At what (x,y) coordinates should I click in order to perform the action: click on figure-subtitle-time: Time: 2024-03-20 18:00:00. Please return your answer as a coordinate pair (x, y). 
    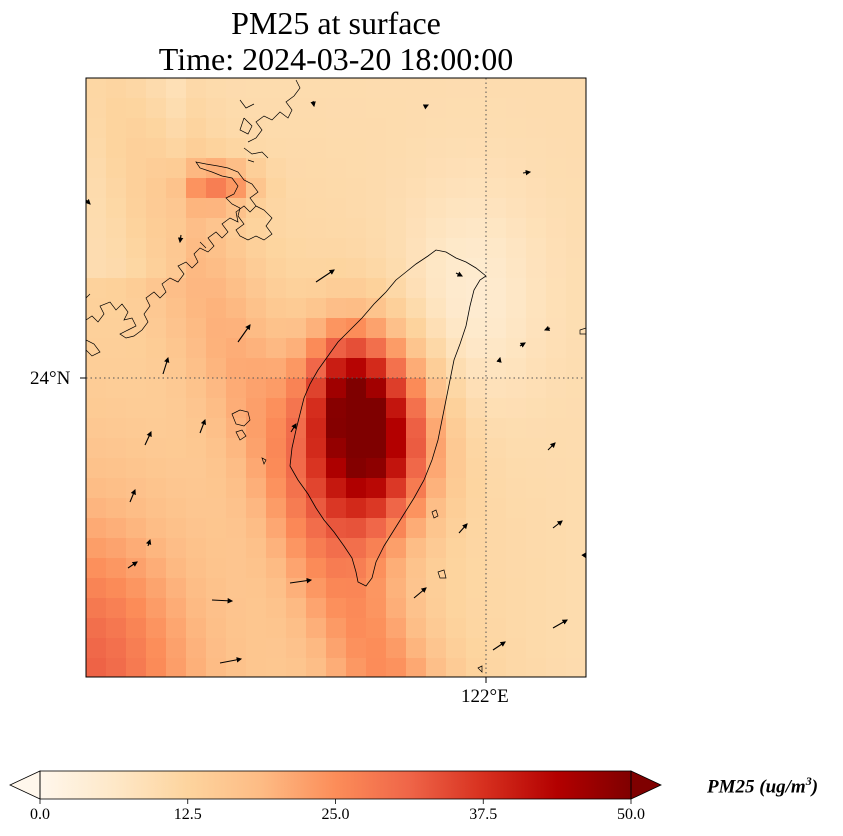
    Looking at the image, I should click on (336, 59).